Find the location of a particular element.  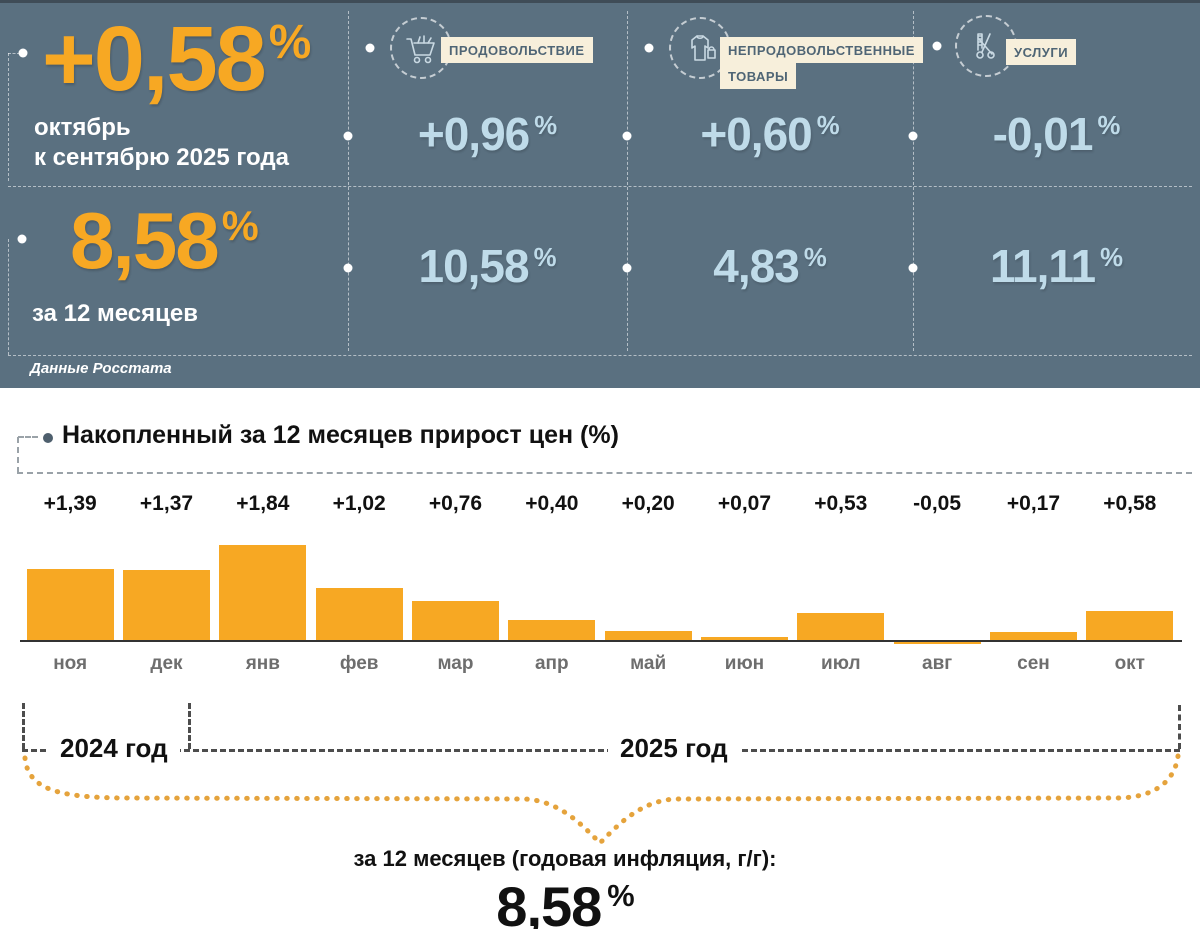

month-label: авг is located at coordinates (937, 663).